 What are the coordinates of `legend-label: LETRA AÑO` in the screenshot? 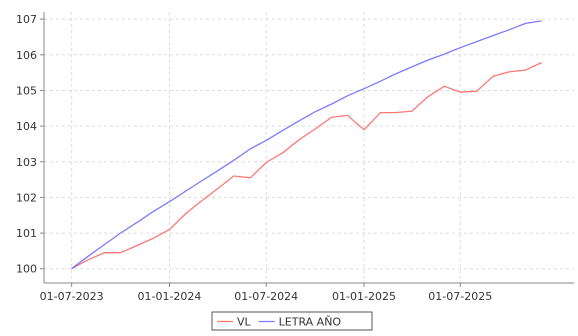 It's located at (310, 322).